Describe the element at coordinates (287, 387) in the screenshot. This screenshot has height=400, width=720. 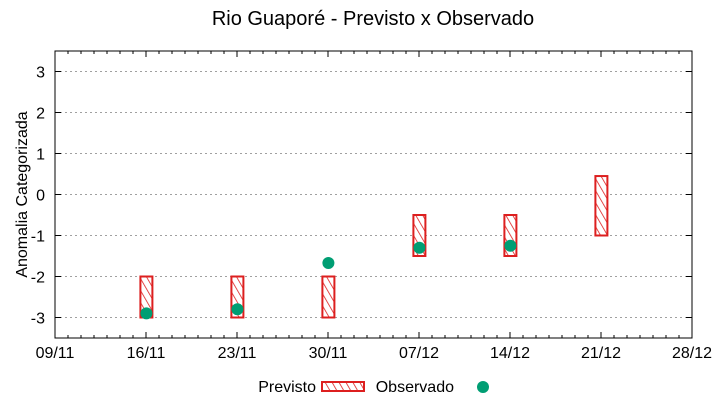
I see `legend-previsto-label: Previsto` at that location.